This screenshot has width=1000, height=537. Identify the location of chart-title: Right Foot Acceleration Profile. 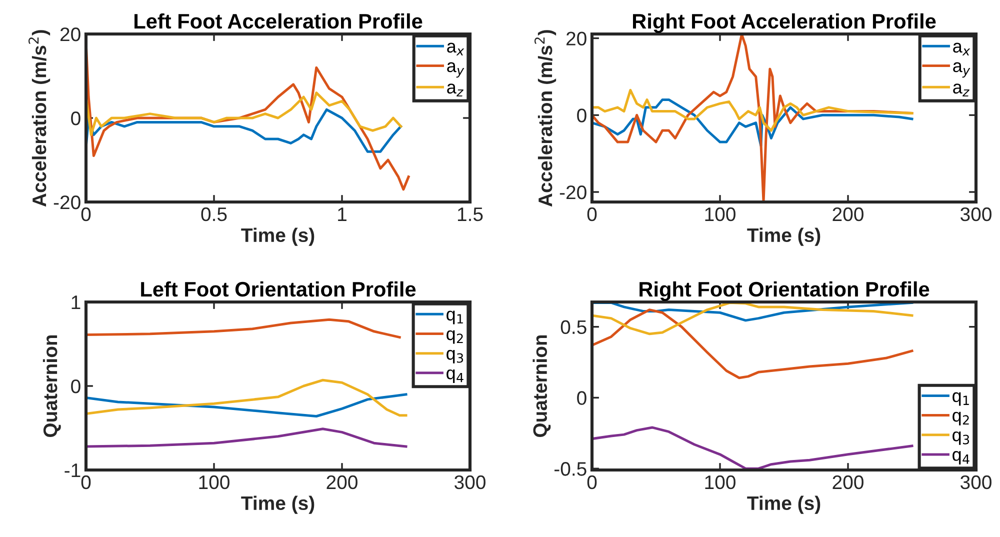
(784, 23).